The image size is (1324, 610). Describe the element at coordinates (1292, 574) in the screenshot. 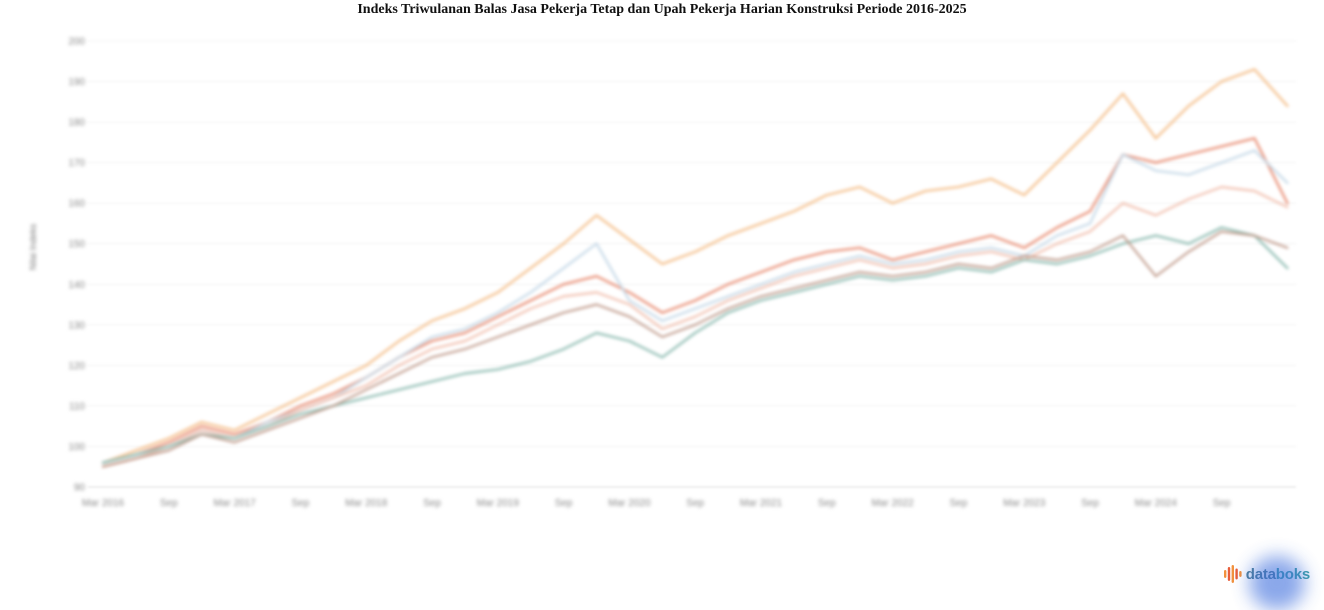

I see `logo-text-boks: boks` at that location.